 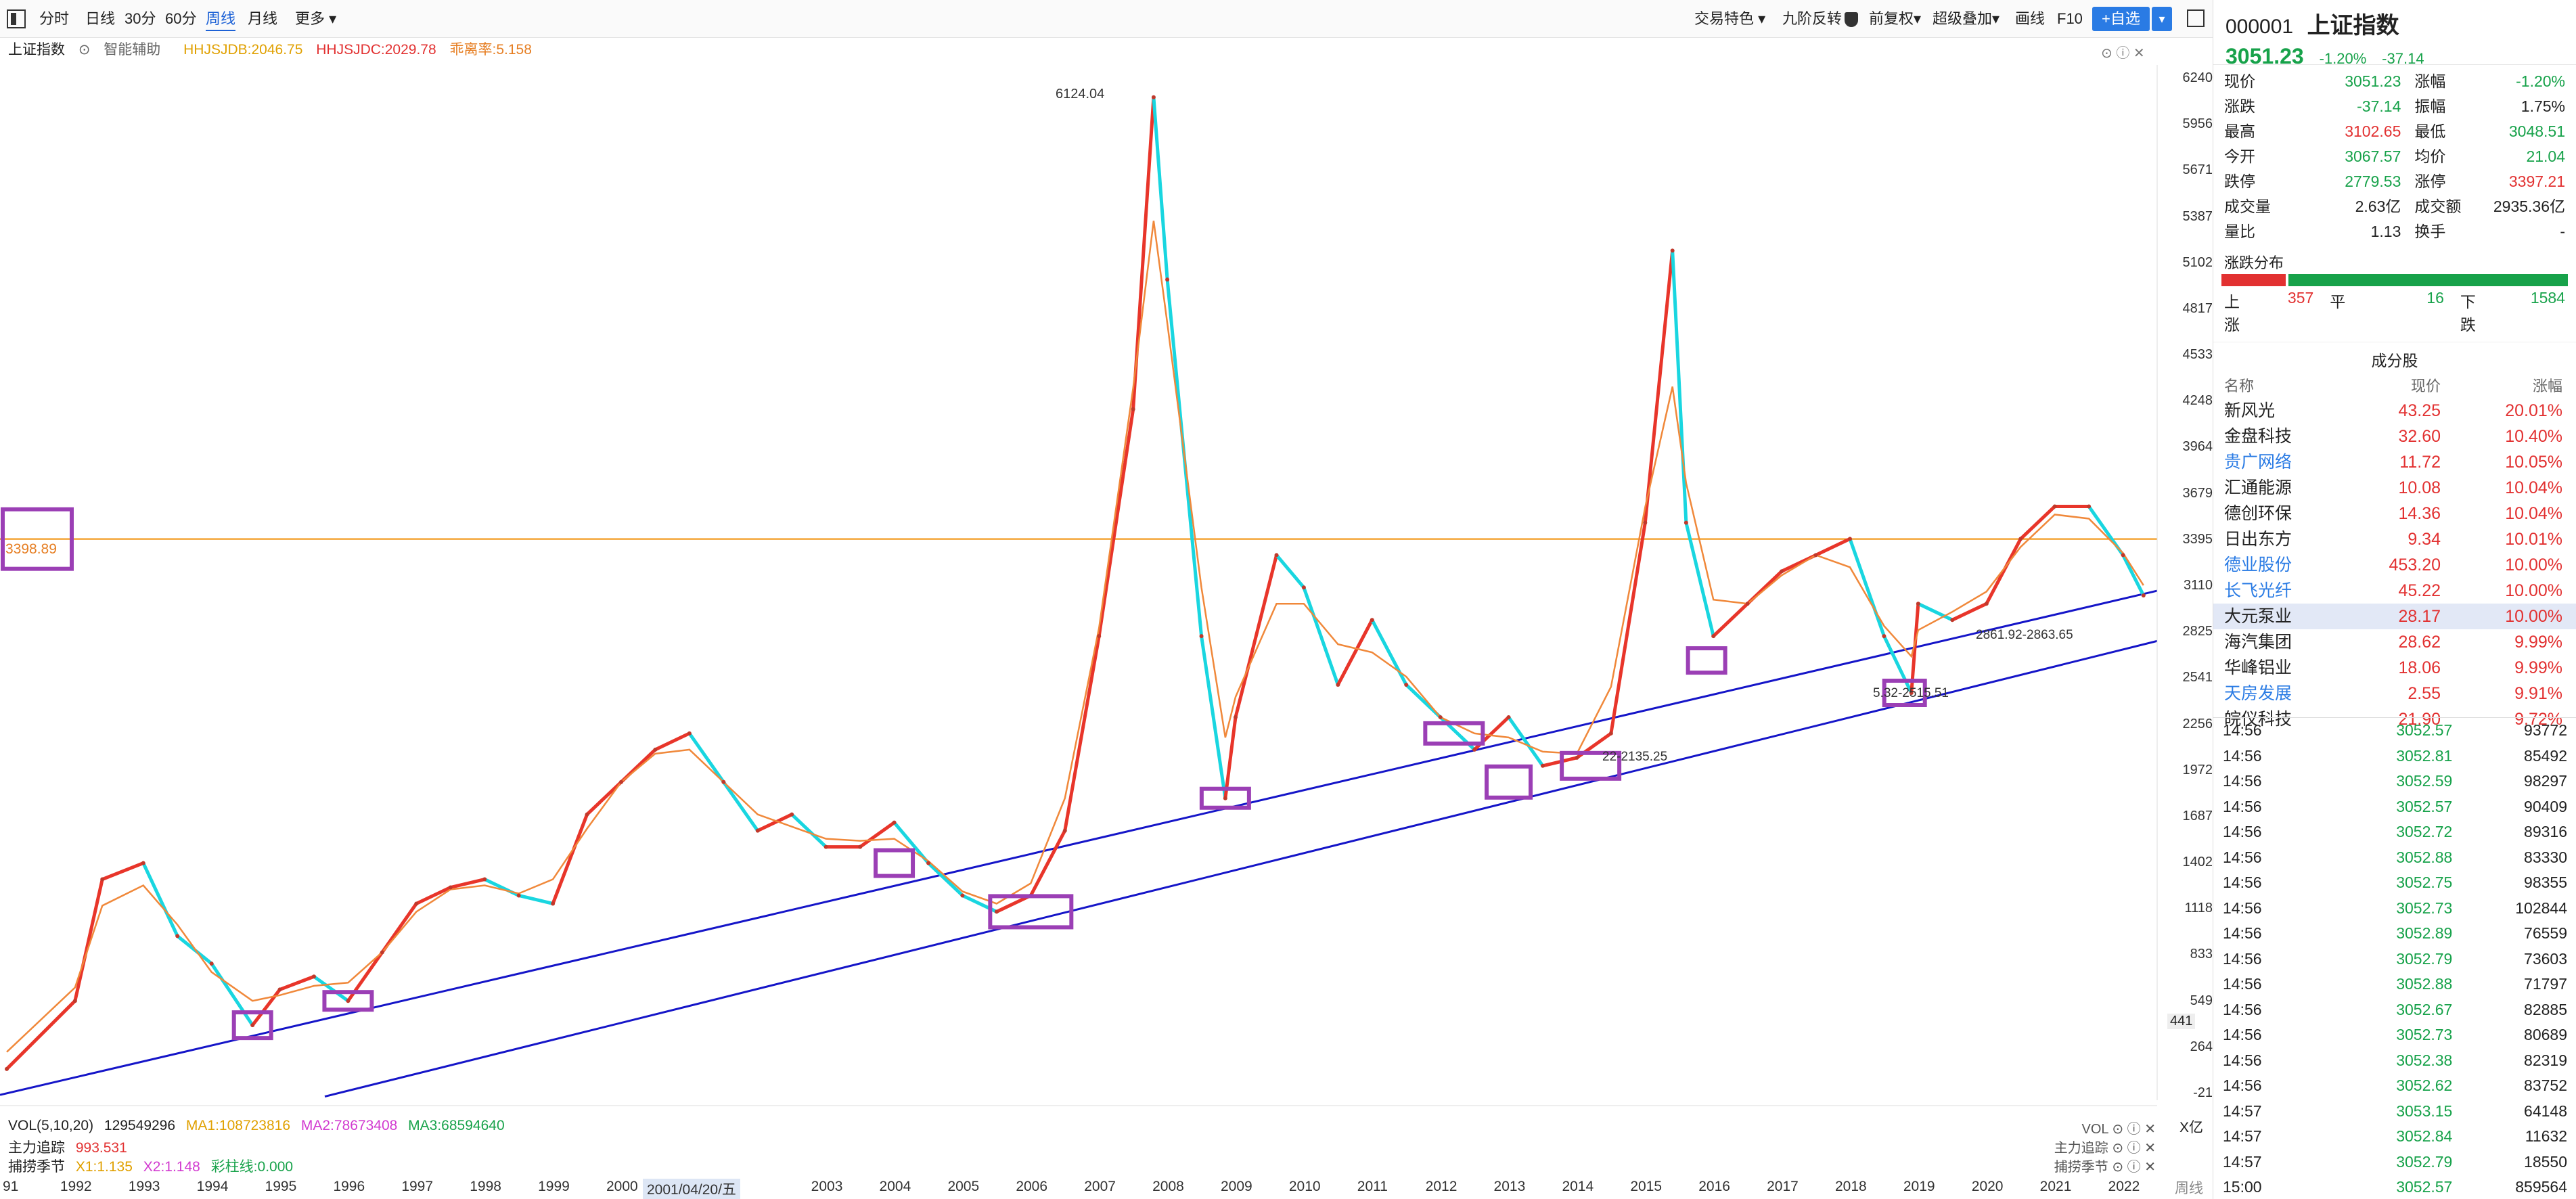 I want to click on period-tab-fenshi: 分时, so click(x=54, y=18).